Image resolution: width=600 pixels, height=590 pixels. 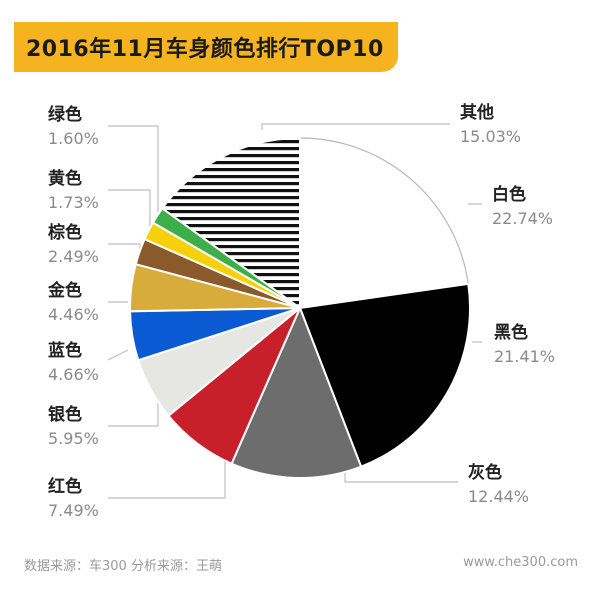 I want to click on title-banner: 2016年11月车身颜色排行TOP10, so click(x=206, y=47).